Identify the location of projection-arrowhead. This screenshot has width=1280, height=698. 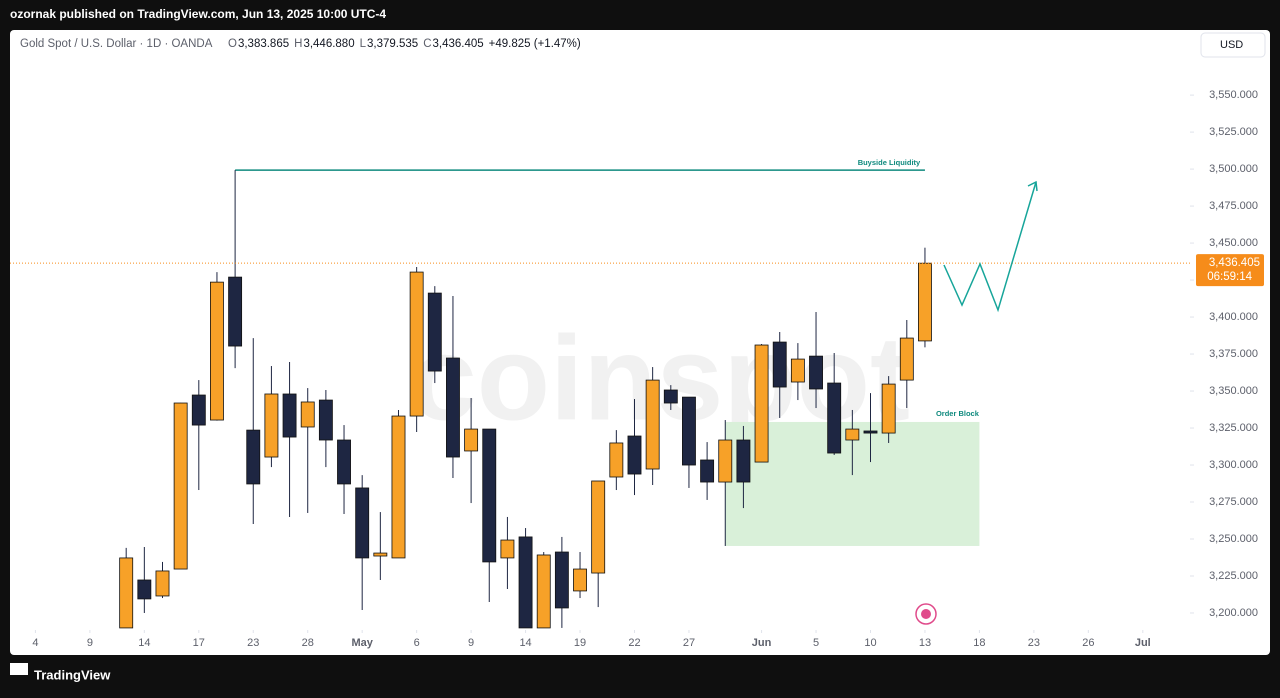
(1032, 186).